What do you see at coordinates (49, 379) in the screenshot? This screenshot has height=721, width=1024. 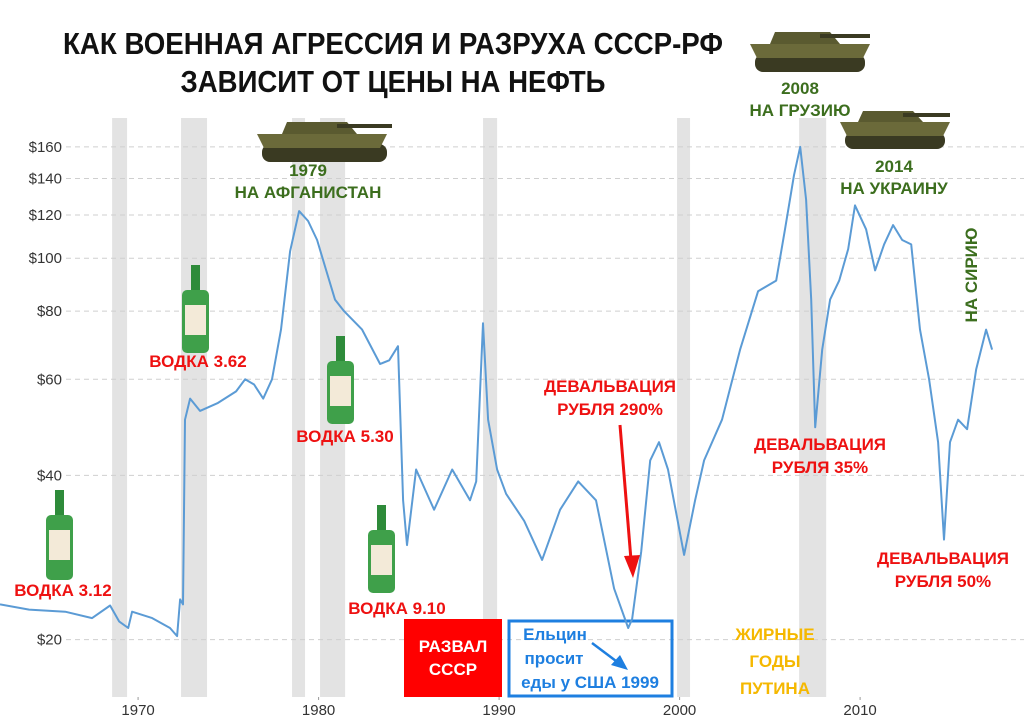 I see `y-tick-label: $60` at bounding box center [49, 379].